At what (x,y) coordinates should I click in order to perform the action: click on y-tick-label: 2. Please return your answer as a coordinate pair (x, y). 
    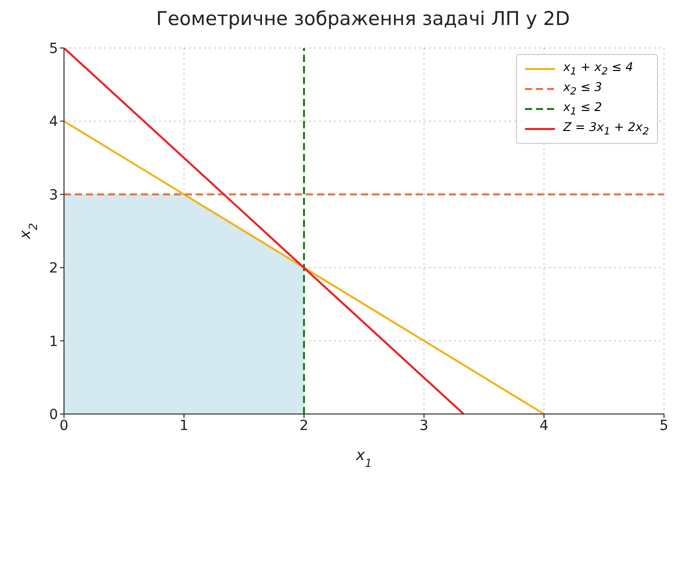
    Looking at the image, I should click on (53, 268).